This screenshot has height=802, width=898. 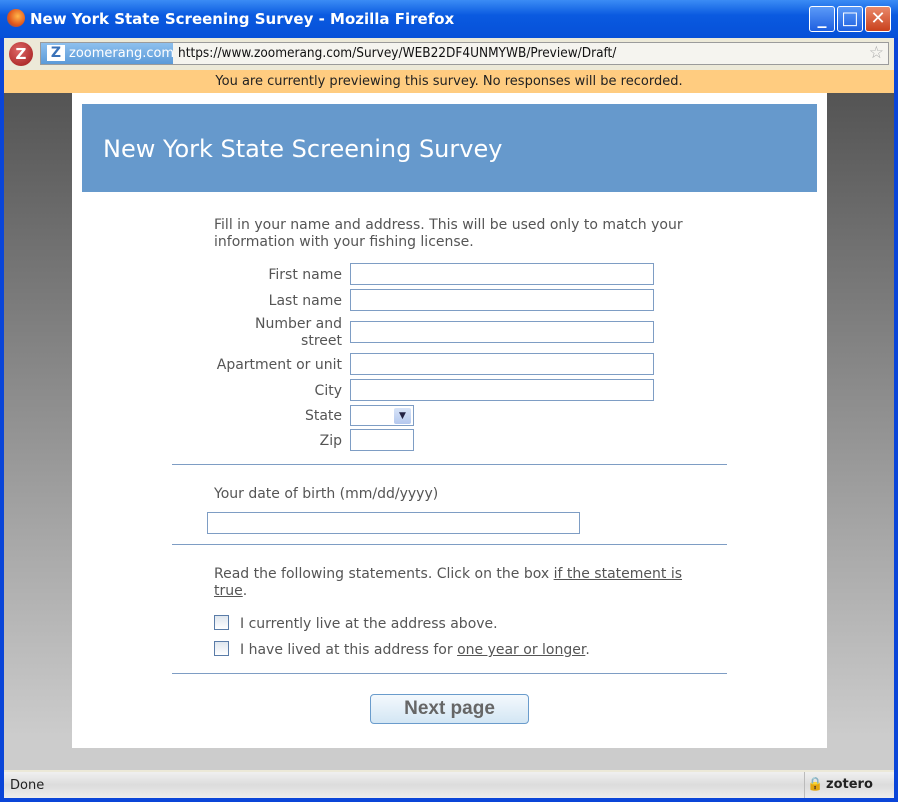 I want to click on state-label: State, so click(x=323, y=416).